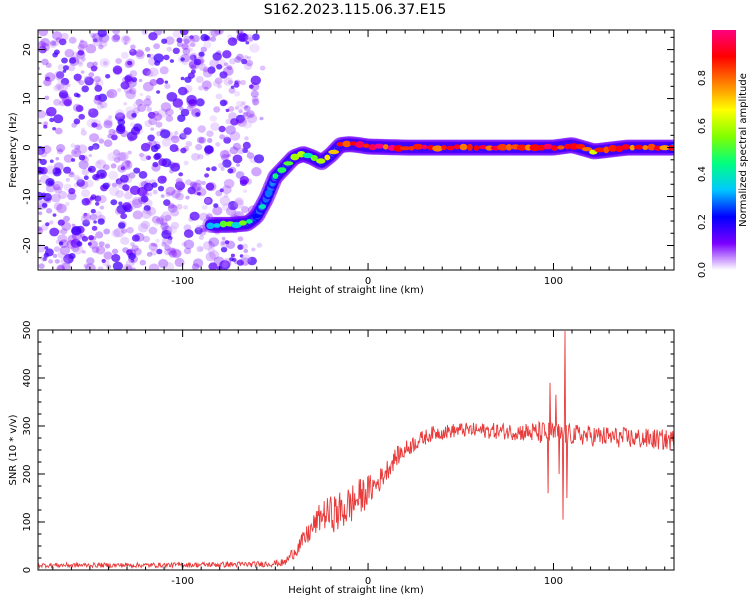 The width and height of the screenshot is (750, 600). What do you see at coordinates (356, 590) in the screenshot?
I see `snr-x-axis-label: Height of straight line (km)` at bounding box center [356, 590].